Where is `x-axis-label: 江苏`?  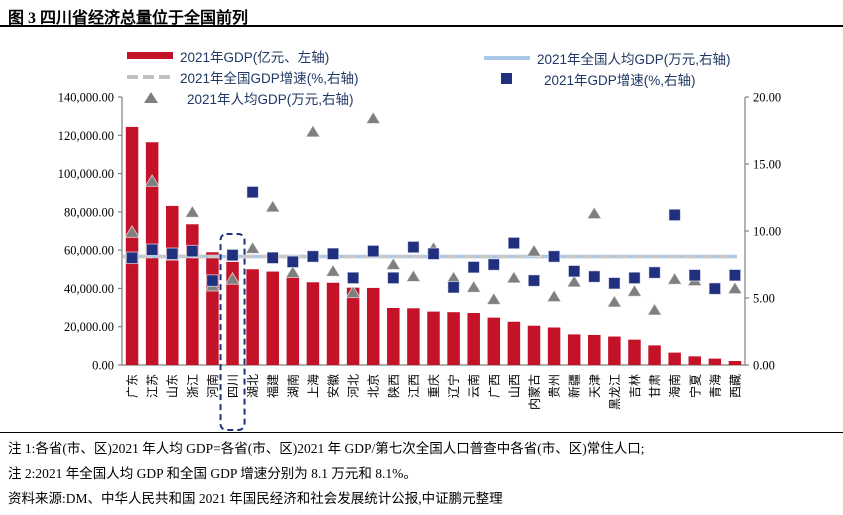
x-axis-label: 江苏 is located at coordinates (153, 386).